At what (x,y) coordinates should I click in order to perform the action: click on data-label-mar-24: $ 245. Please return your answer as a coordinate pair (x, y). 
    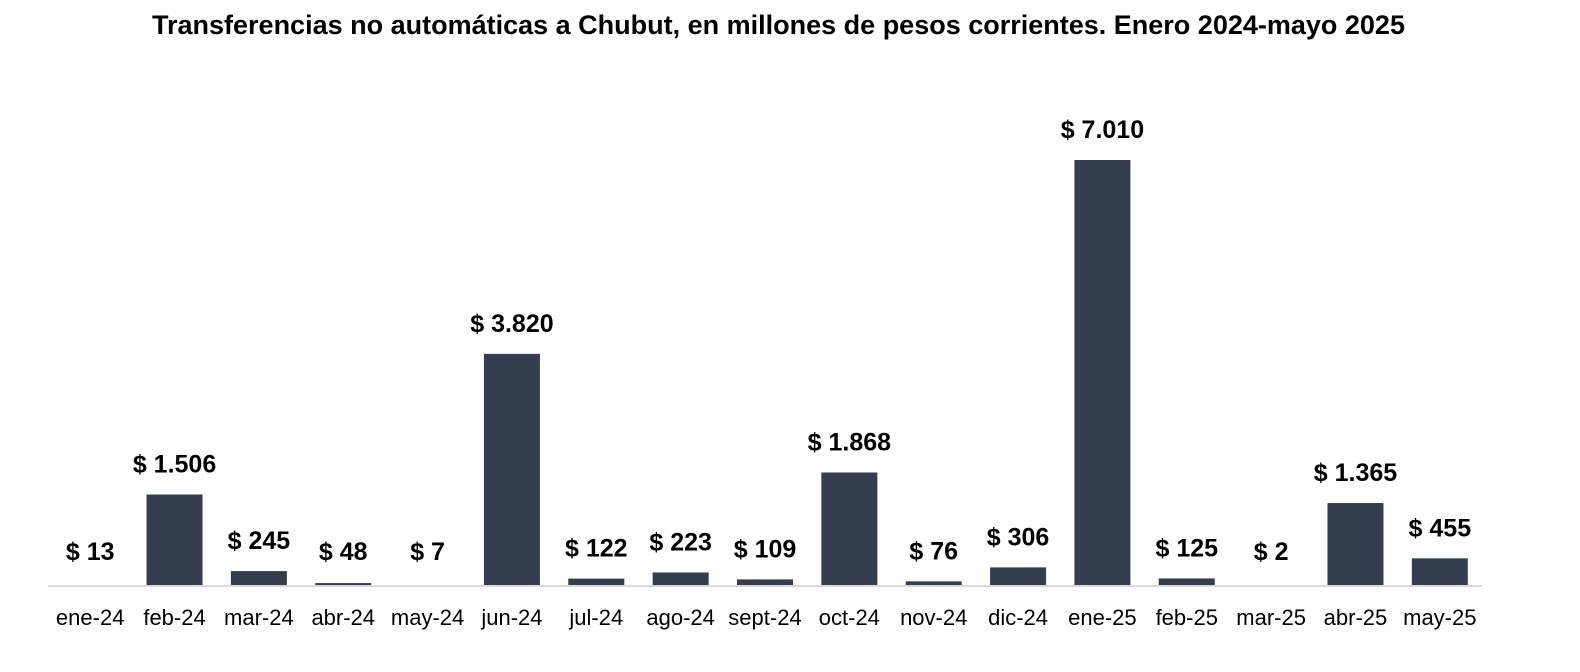
    Looking at the image, I should click on (259, 541).